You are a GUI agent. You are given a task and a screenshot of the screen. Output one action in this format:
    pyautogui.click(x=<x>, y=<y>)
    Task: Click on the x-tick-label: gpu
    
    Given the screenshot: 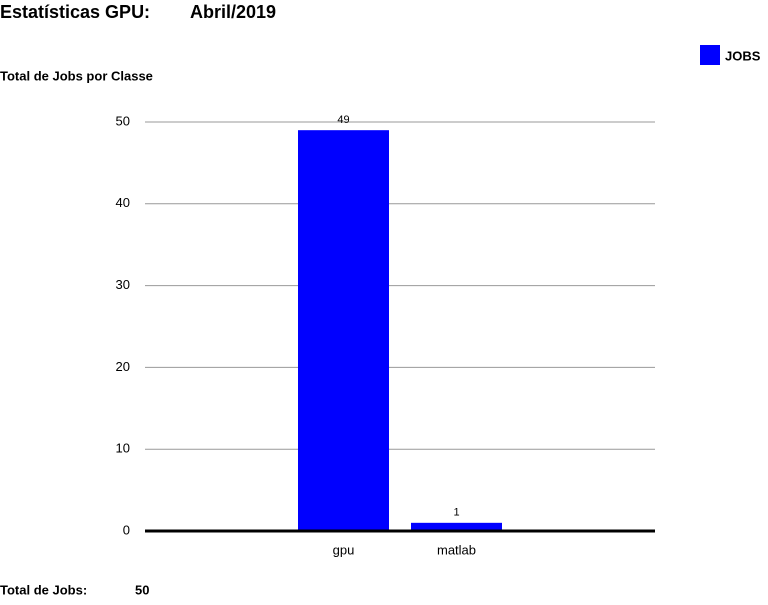 What is the action you would take?
    pyautogui.click(x=344, y=549)
    